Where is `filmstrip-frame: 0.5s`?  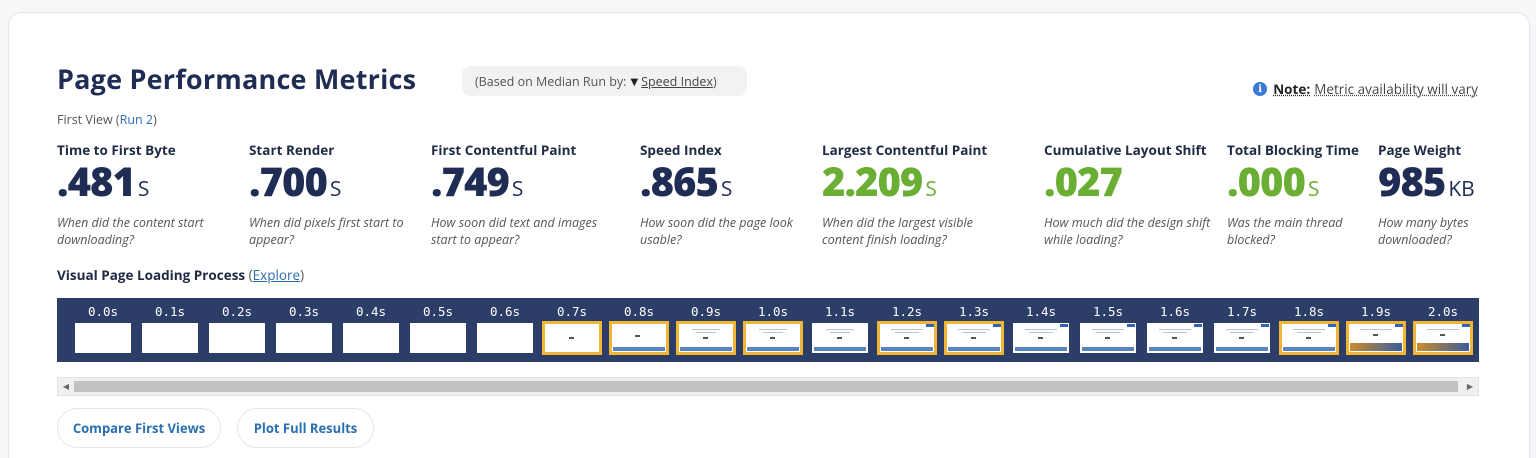
filmstrip-frame: 0.5s is located at coordinates (438, 330).